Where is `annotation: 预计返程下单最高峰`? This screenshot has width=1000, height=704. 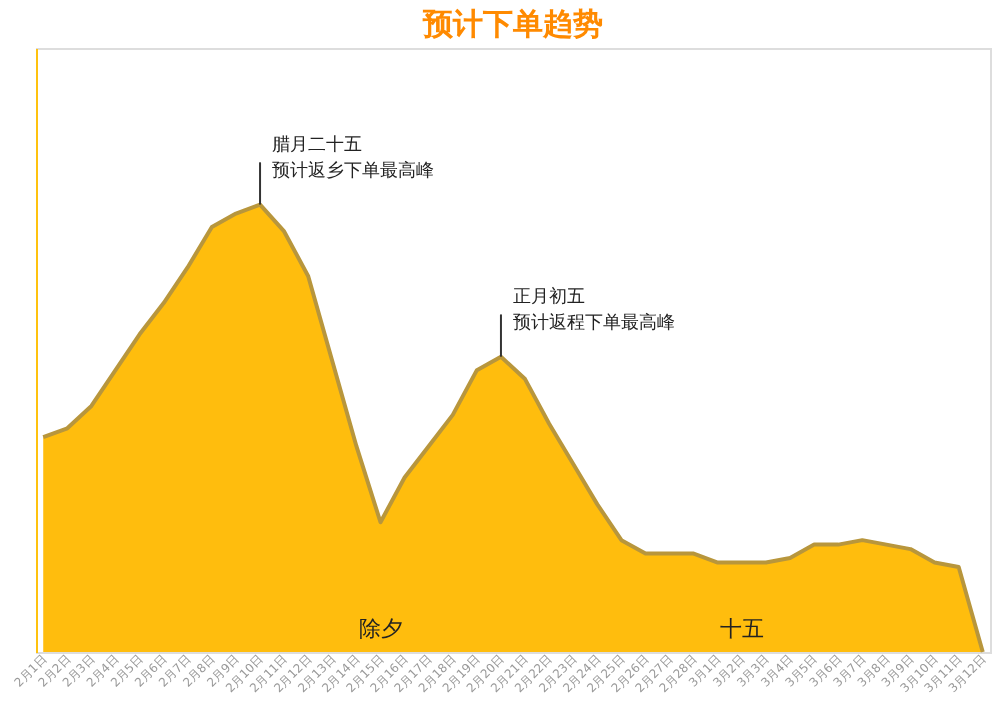 annotation: 预计返程下单最高峰 is located at coordinates (593, 323).